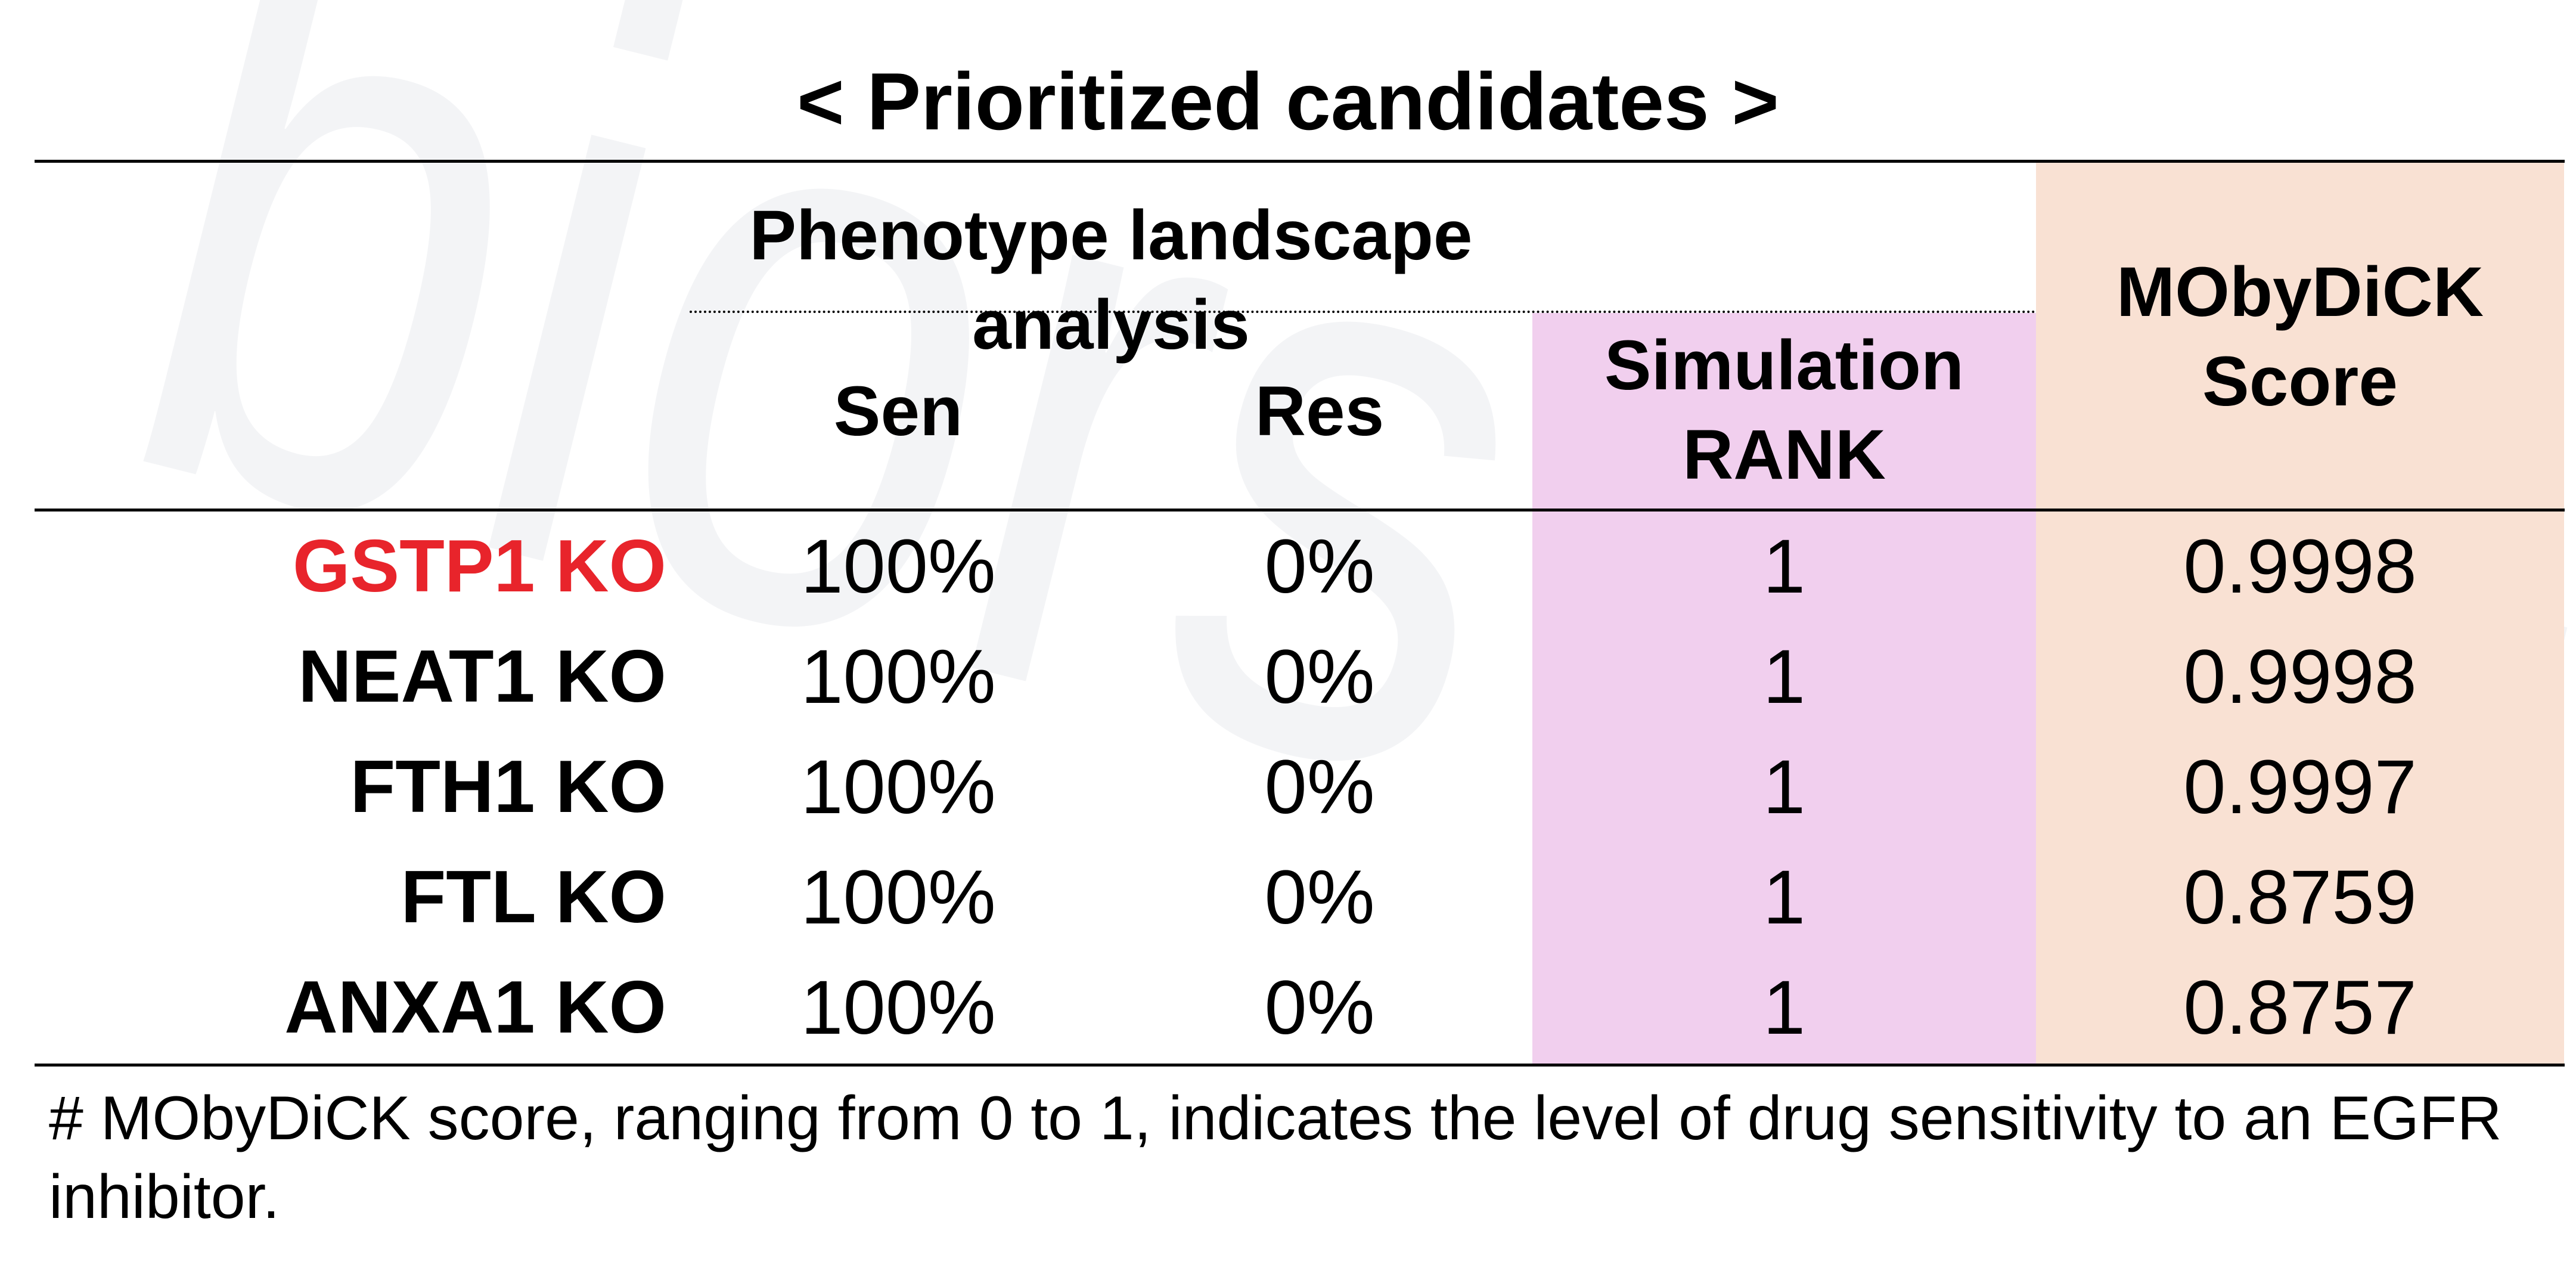 The image size is (2576, 1271). Describe the element at coordinates (1111, 280) in the screenshot. I see `phenotype-group-header: Phenotype landscape analysis` at that location.